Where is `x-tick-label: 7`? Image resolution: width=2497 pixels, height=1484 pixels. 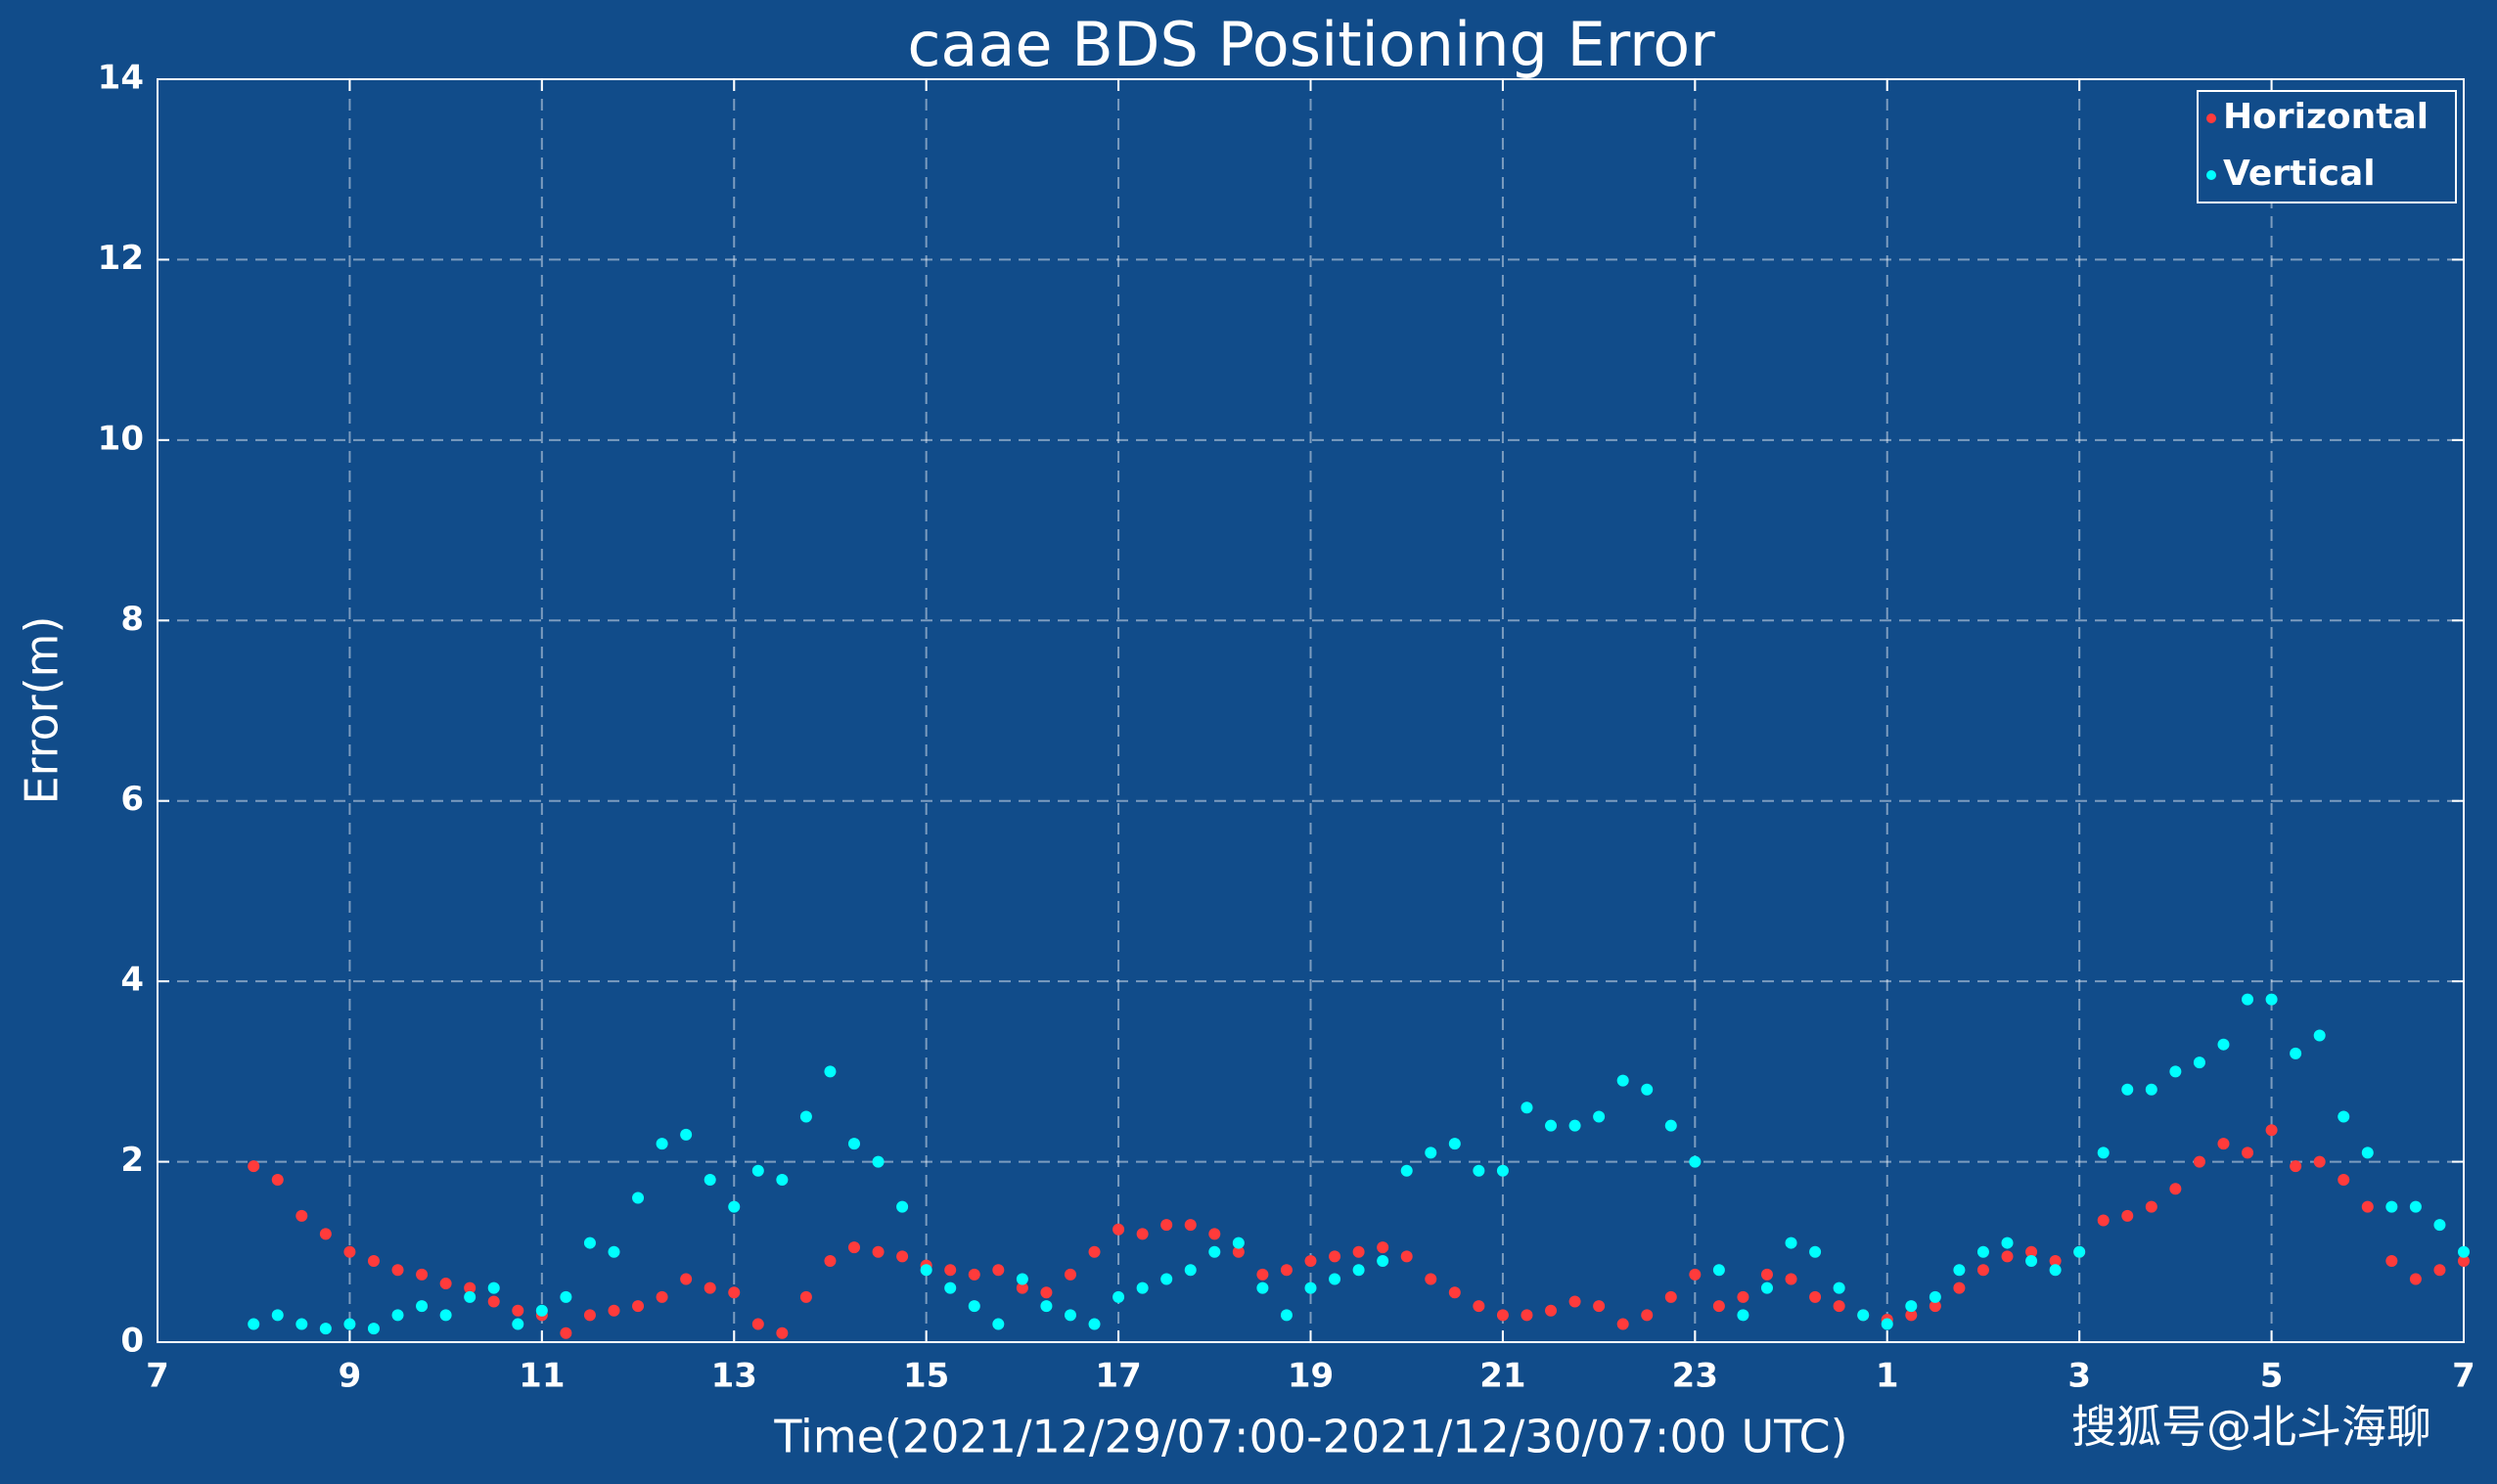 x-tick-label: 7 is located at coordinates (2463, 1376).